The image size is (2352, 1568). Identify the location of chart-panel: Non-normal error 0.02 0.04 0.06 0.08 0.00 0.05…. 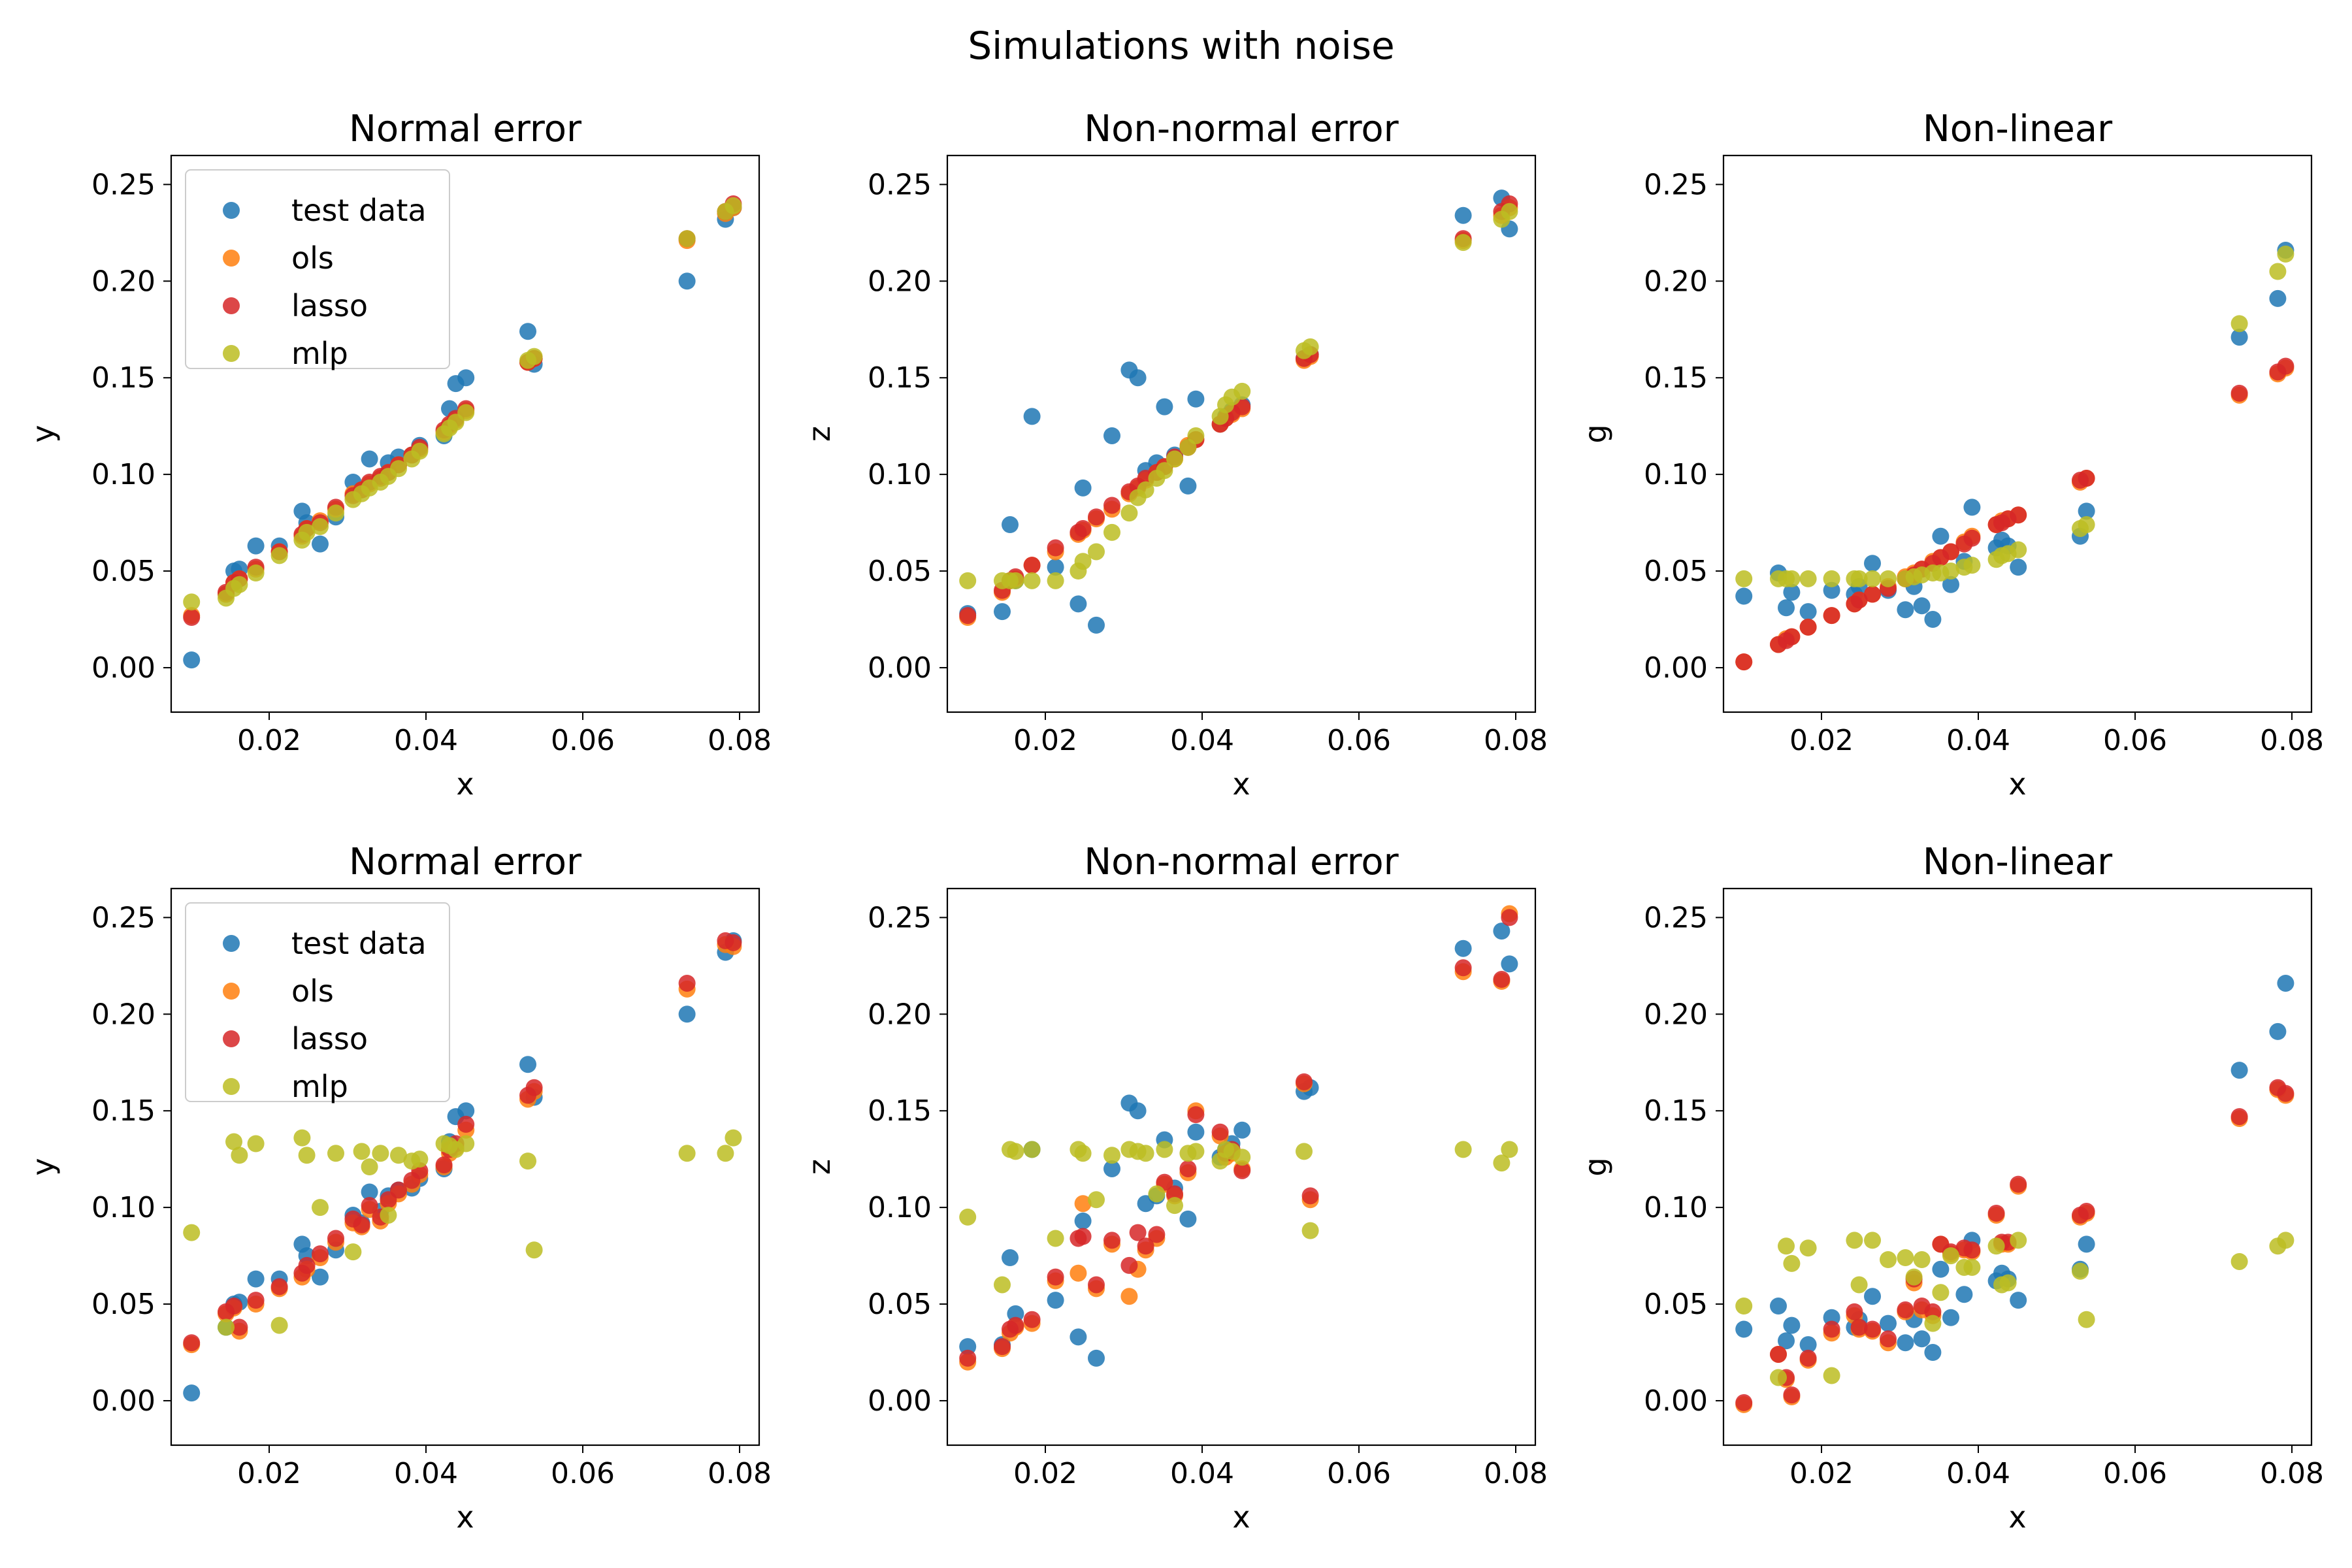
(1175, 455).